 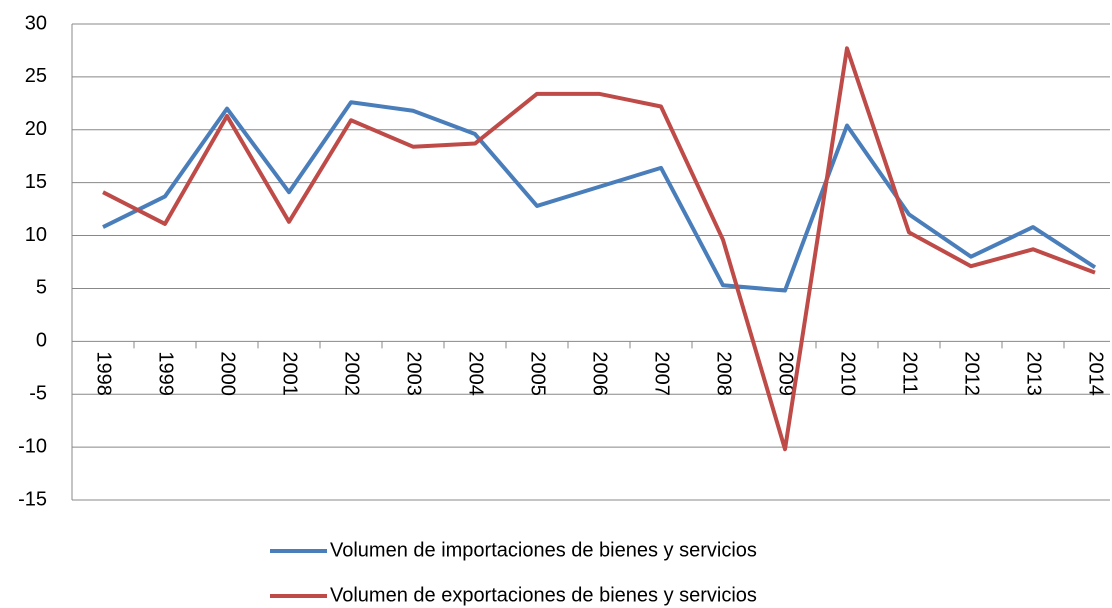 What do you see at coordinates (166, 373) in the screenshot?
I see `x-tick-label: 1999` at bounding box center [166, 373].